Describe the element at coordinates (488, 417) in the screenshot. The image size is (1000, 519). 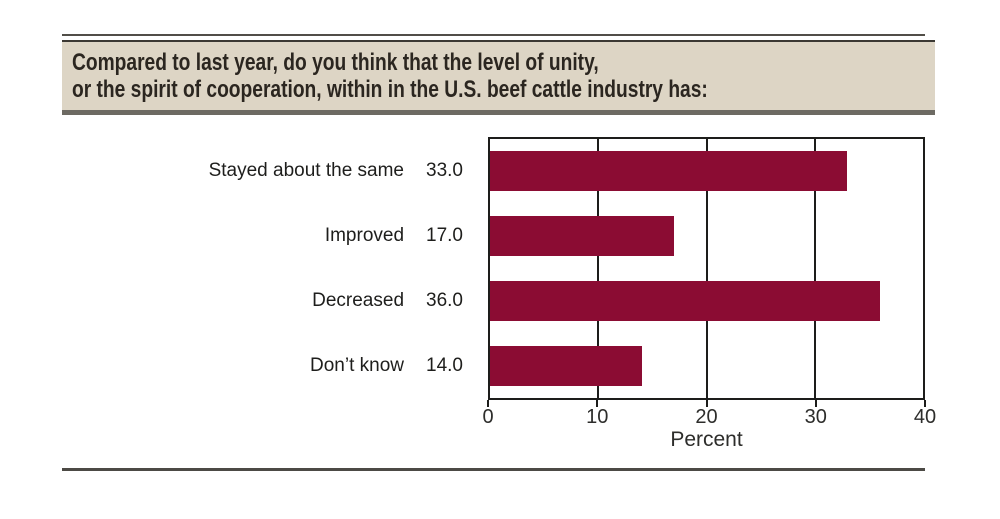
I see `x-tick-label: 0` at that location.